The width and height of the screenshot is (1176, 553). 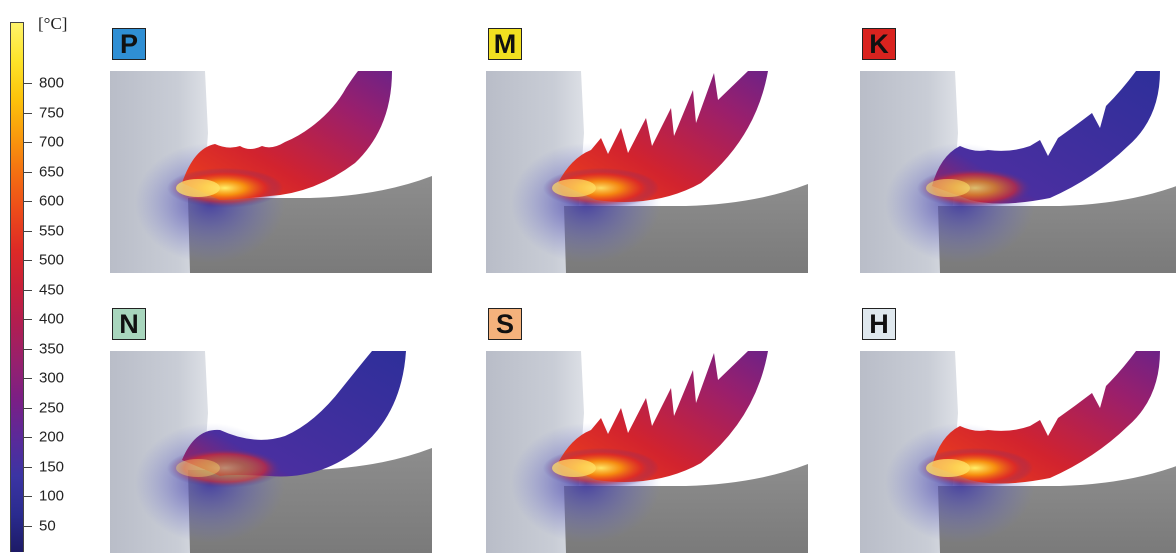 I want to click on scale-tick-label: 550, so click(x=52, y=230).